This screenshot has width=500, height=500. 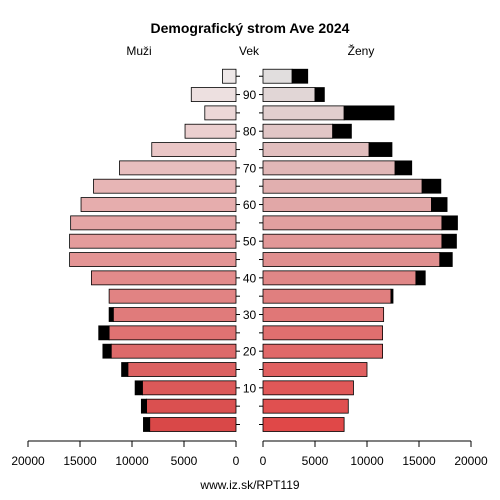 What do you see at coordinates (250, 388) in the screenshot?
I see `age-tick-label: 10` at bounding box center [250, 388].